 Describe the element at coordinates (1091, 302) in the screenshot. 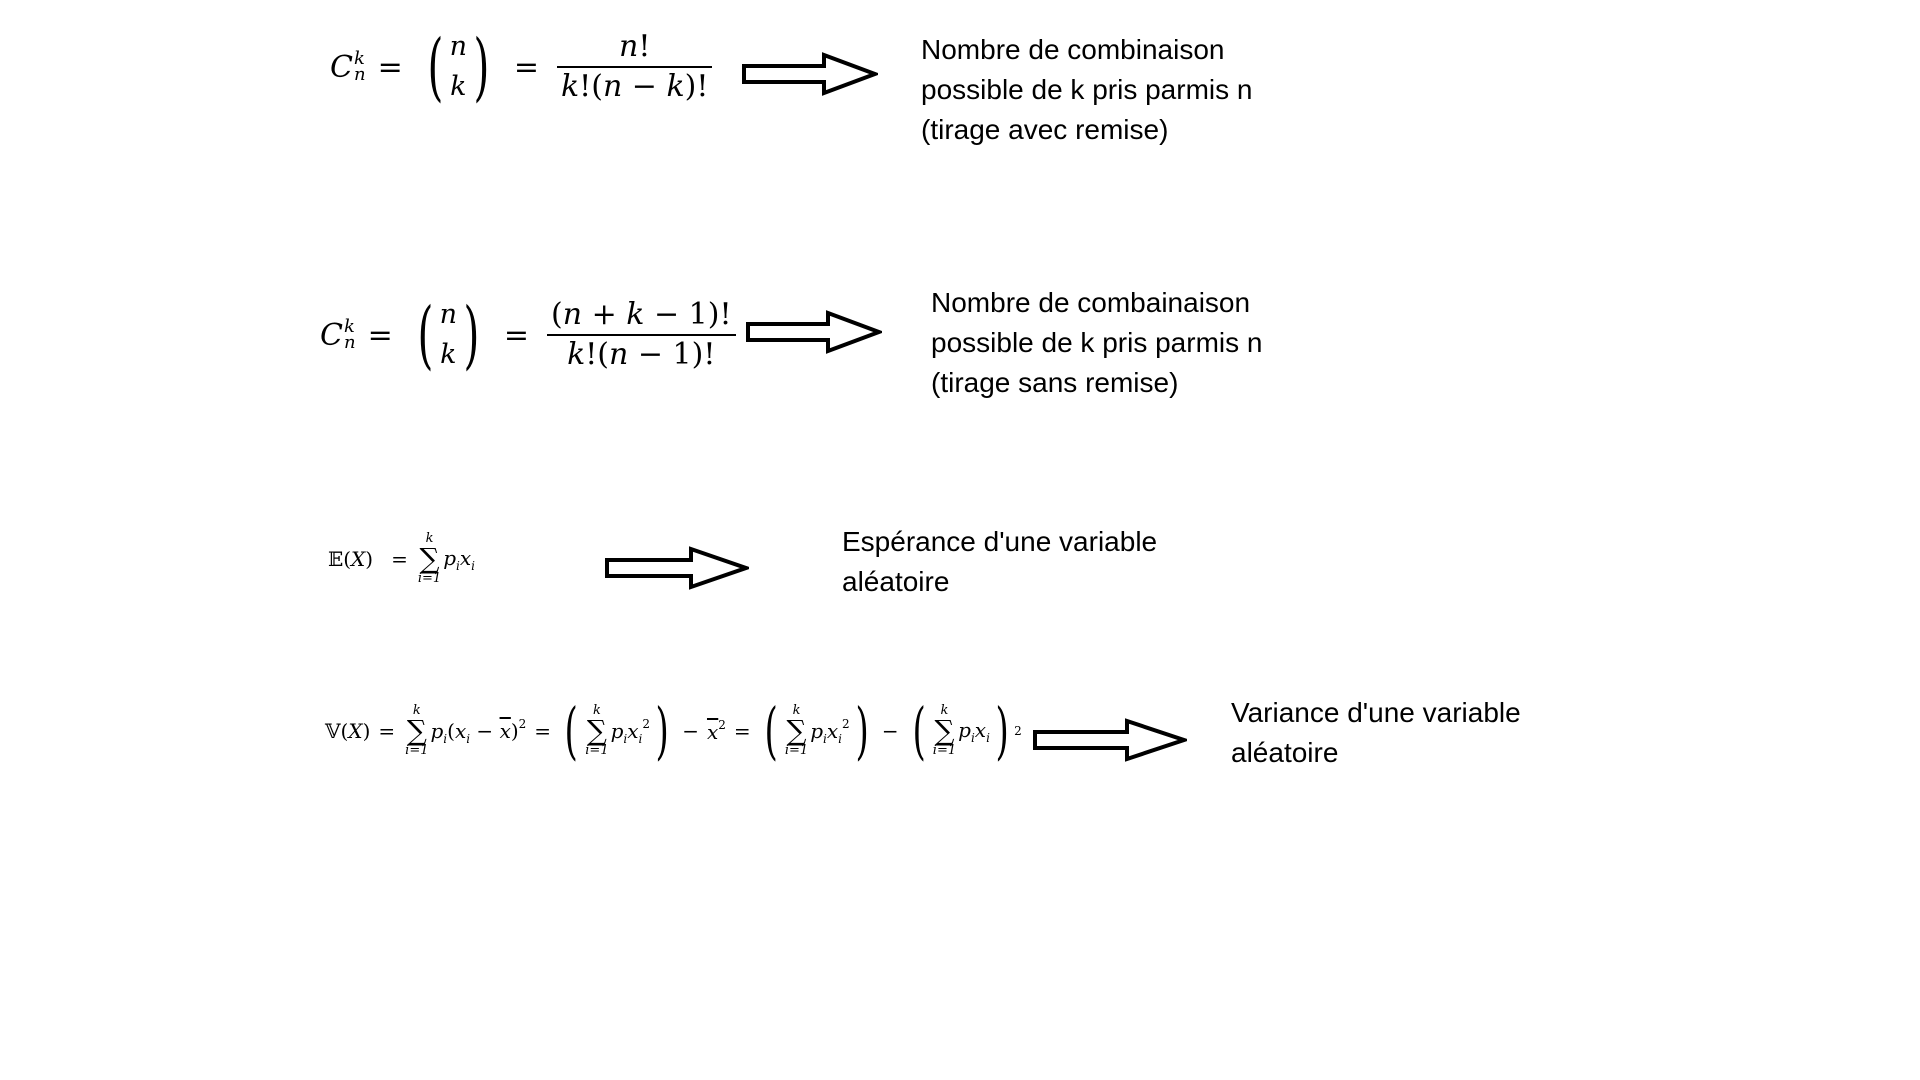

I see `description-line: Nombre de combainaison` at that location.